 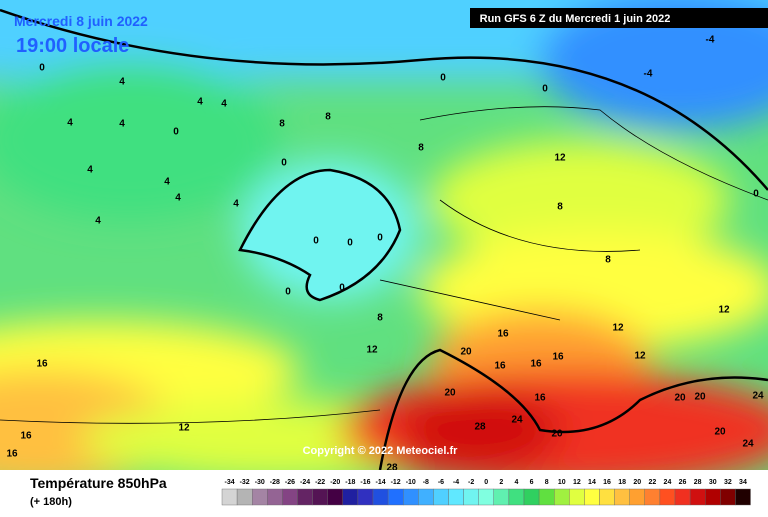 I want to click on scale-label: 28, so click(x=698, y=482).